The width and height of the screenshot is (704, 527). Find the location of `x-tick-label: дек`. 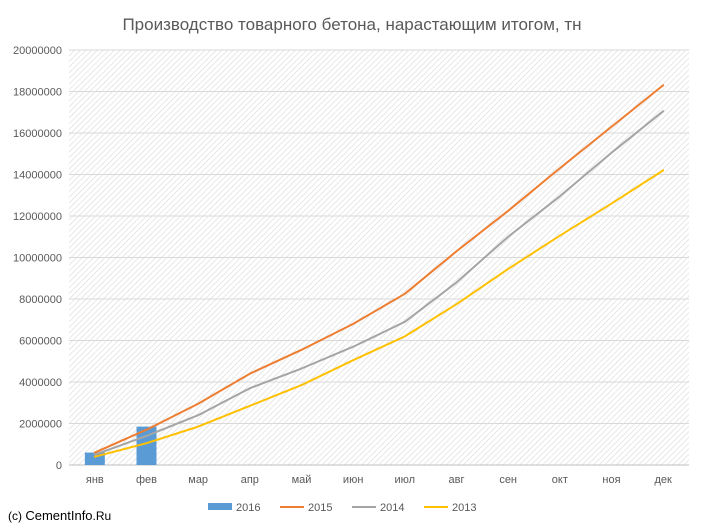

x-tick-label: дек is located at coordinates (663, 480).